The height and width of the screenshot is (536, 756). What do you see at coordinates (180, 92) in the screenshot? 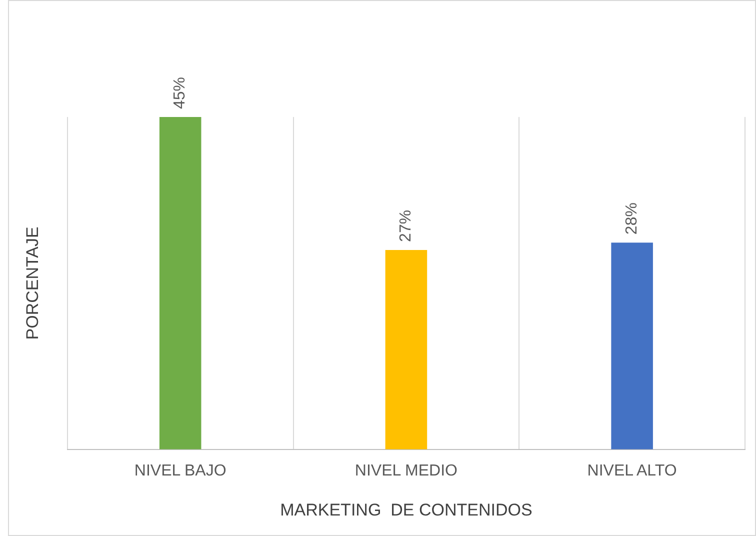
I see `data-label: 45%` at bounding box center [180, 92].